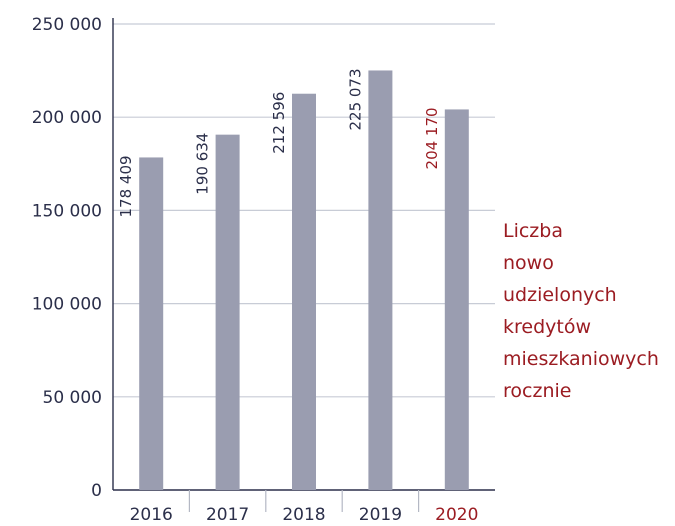 This screenshot has width=675, height=526. What do you see at coordinates (456, 515) in the screenshot?
I see `x-tick-label-2020: 2020` at bounding box center [456, 515].